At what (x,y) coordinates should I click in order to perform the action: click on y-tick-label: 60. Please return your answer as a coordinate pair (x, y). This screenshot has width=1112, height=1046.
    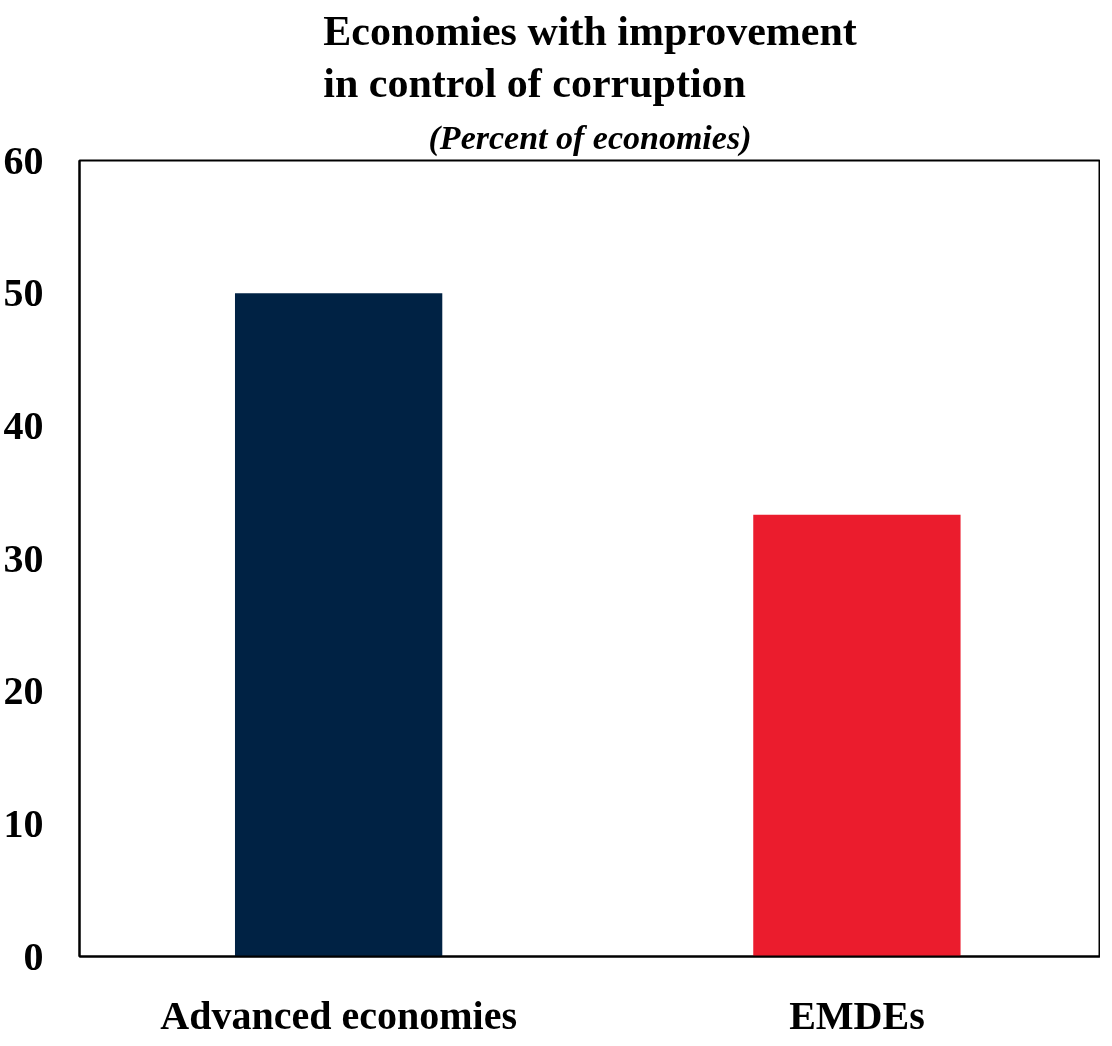
    Looking at the image, I should click on (23, 160).